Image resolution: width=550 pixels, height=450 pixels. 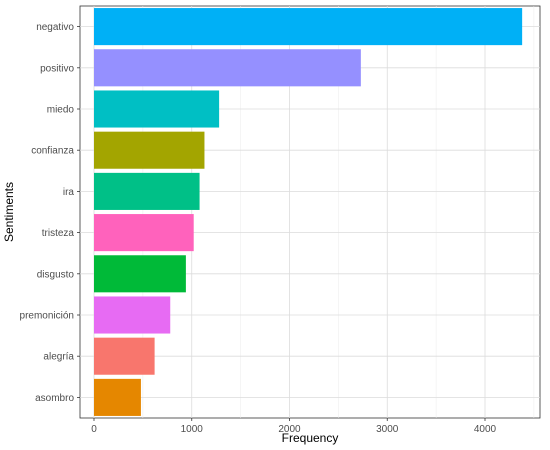 I want to click on y-tick-label: premonición, so click(x=47, y=316).